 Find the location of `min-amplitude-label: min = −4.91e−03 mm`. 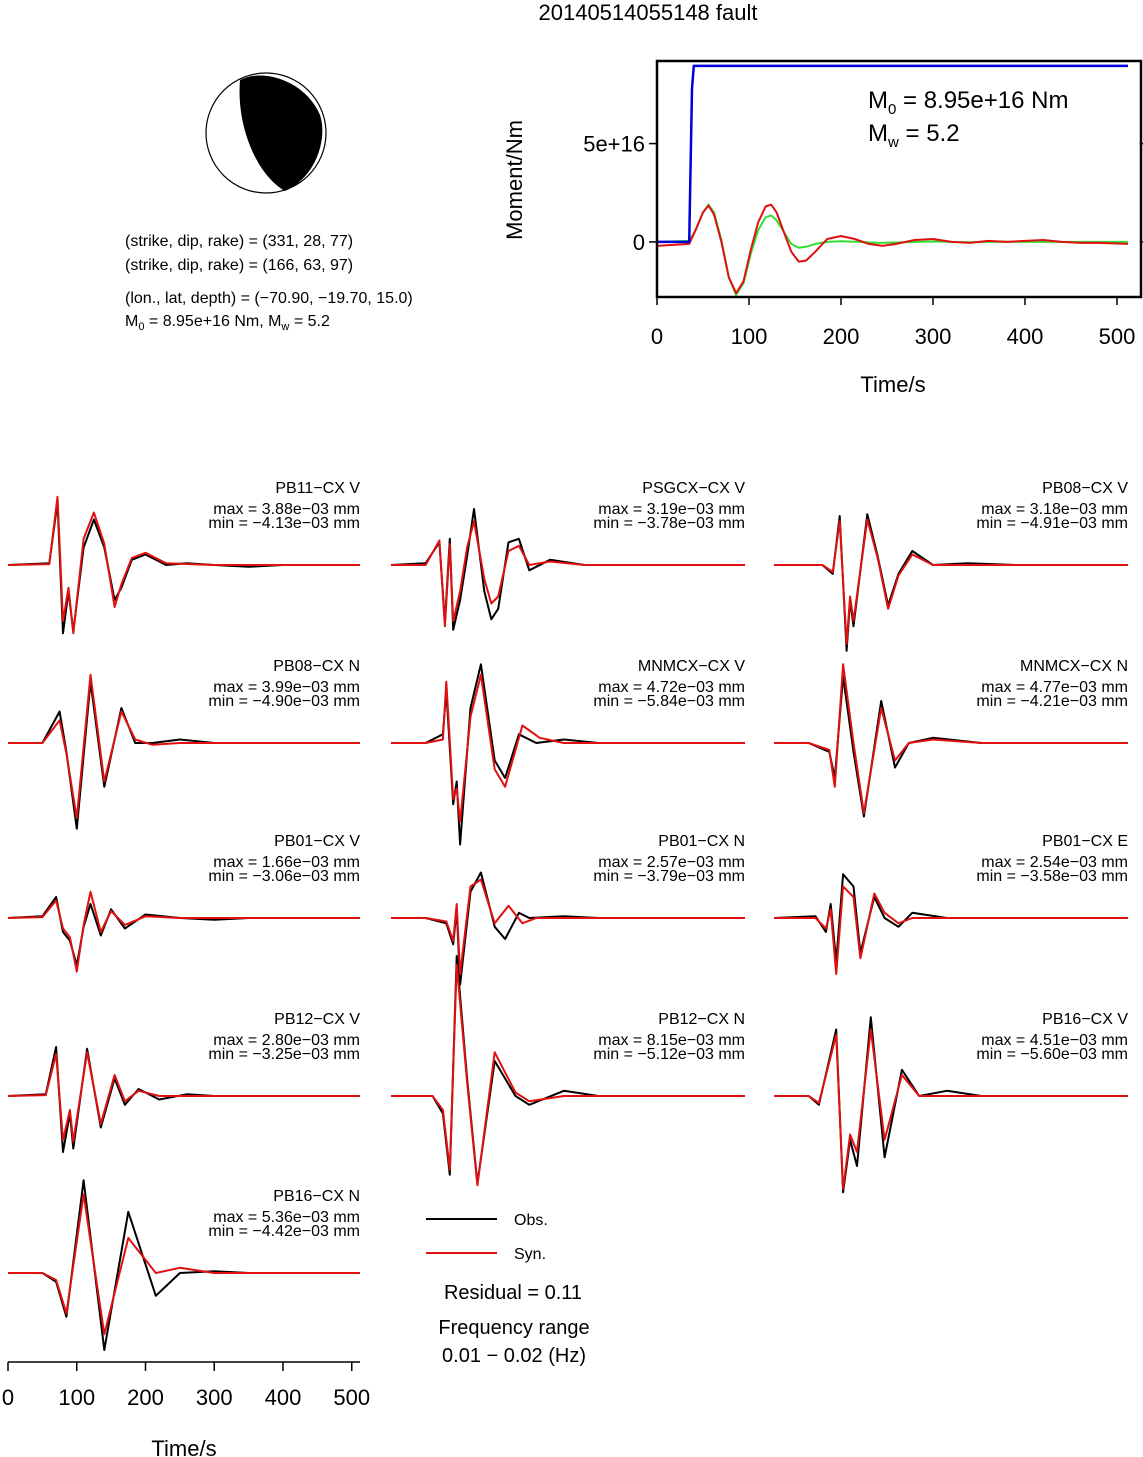

min-amplitude-label: min = −4.91e−03 mm is located at coordinates (1052, 523).